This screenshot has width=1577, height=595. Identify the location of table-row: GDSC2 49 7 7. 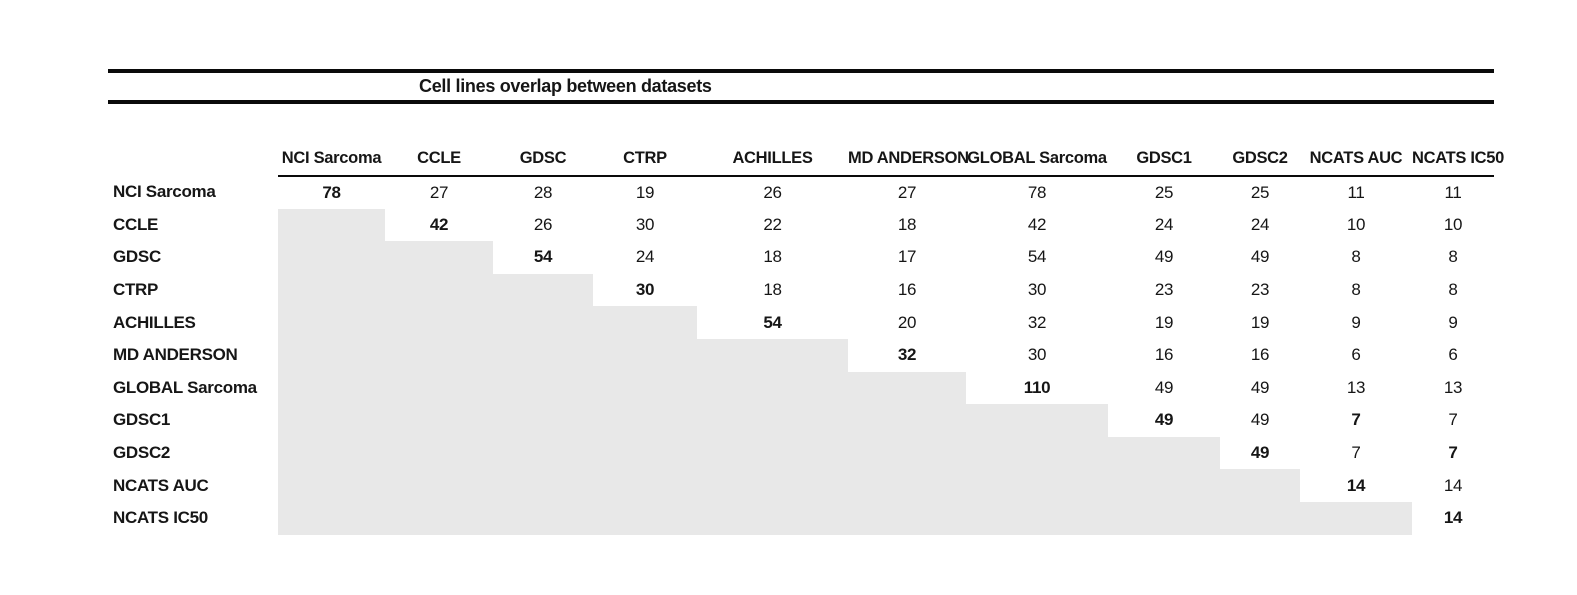
(801, 453).